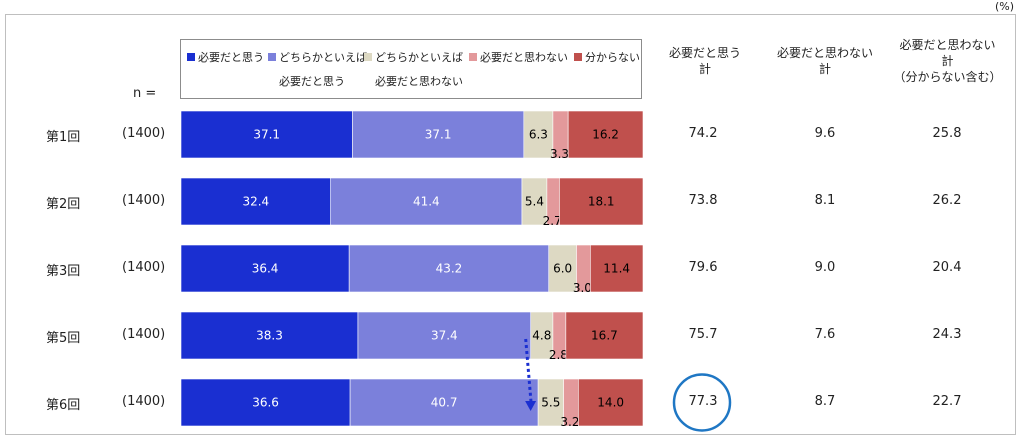 This screenshot has height=443, width=1024. I want to click on bar-value-label: 16.7, so click(604, 336).